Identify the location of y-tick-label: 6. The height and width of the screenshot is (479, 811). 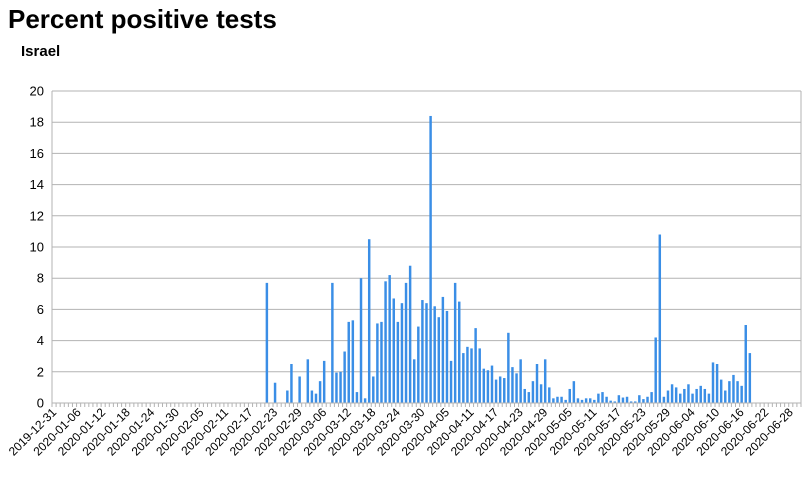
(40, 309).